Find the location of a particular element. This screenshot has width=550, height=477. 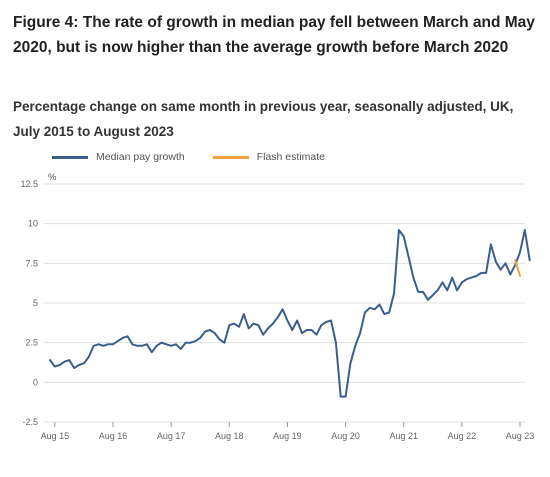

x-tick-marks is located at coordinates (287, 424).